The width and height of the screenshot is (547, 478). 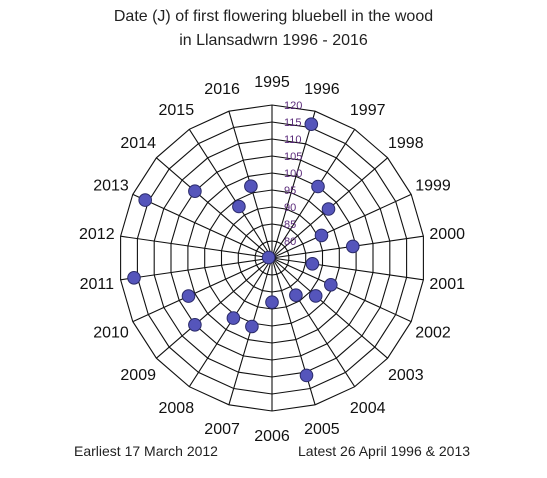 I want to click on year-label: 2011, so click(x=97, y=284).